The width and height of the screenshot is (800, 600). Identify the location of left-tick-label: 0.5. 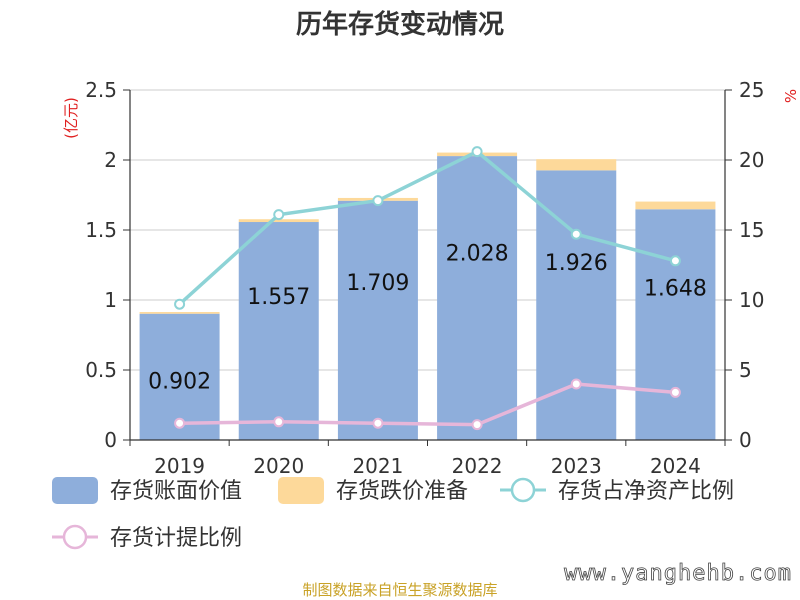
(101, 370).